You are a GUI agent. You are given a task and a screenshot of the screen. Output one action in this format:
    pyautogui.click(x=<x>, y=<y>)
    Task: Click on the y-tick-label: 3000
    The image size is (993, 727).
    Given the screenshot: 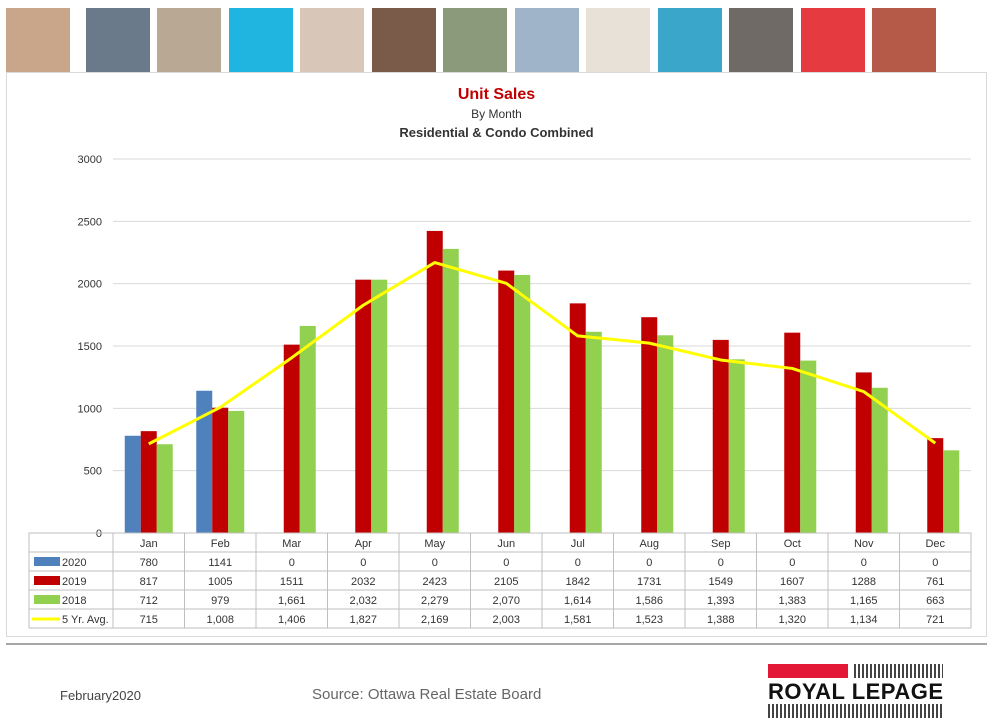 What is the action you would take?
    pyautogui.click(x=90, y=160)
    